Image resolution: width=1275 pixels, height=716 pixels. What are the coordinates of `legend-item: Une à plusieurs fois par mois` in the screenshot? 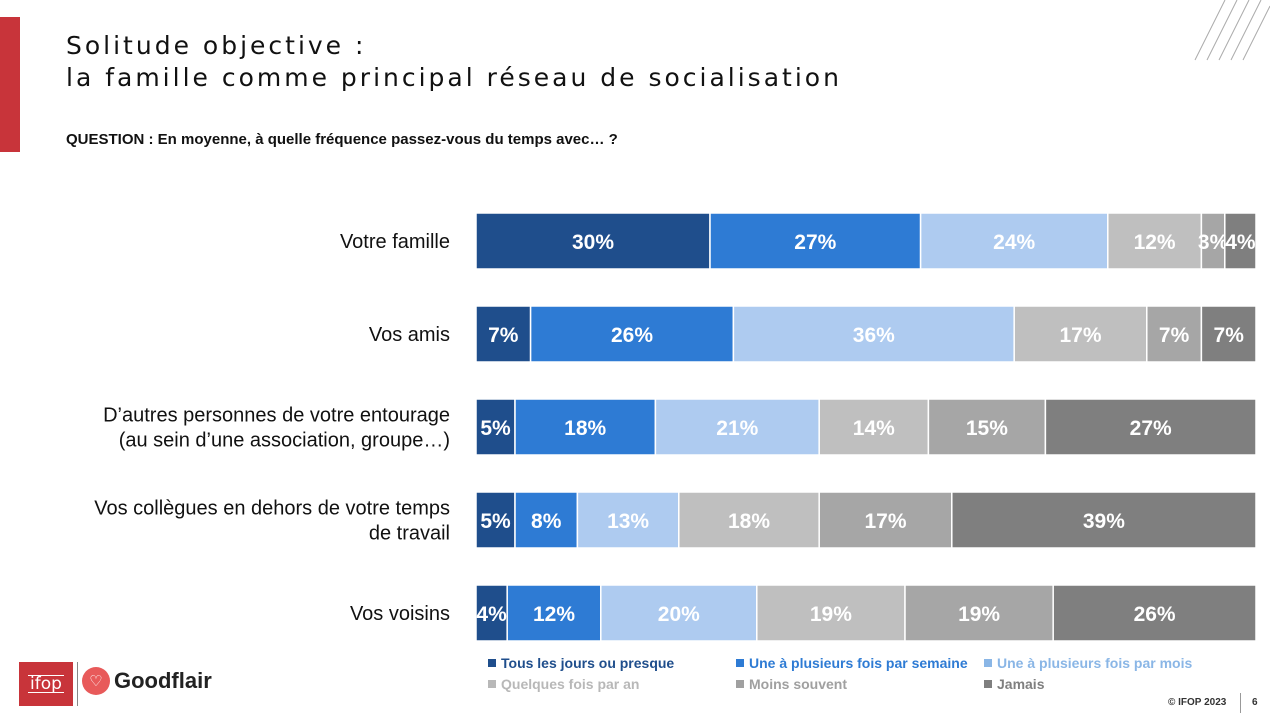 It's located at (1088, 663).